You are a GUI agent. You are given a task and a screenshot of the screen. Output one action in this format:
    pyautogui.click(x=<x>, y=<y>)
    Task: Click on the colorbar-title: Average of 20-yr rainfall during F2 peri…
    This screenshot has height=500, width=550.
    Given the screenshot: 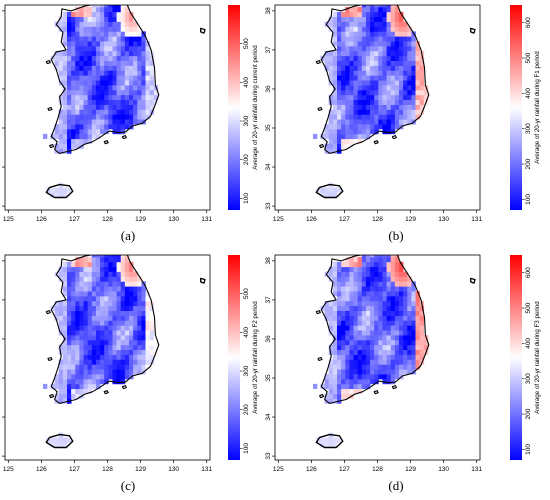 What is the action you would take?
    pyautogui.click(x=255, y=357)
    